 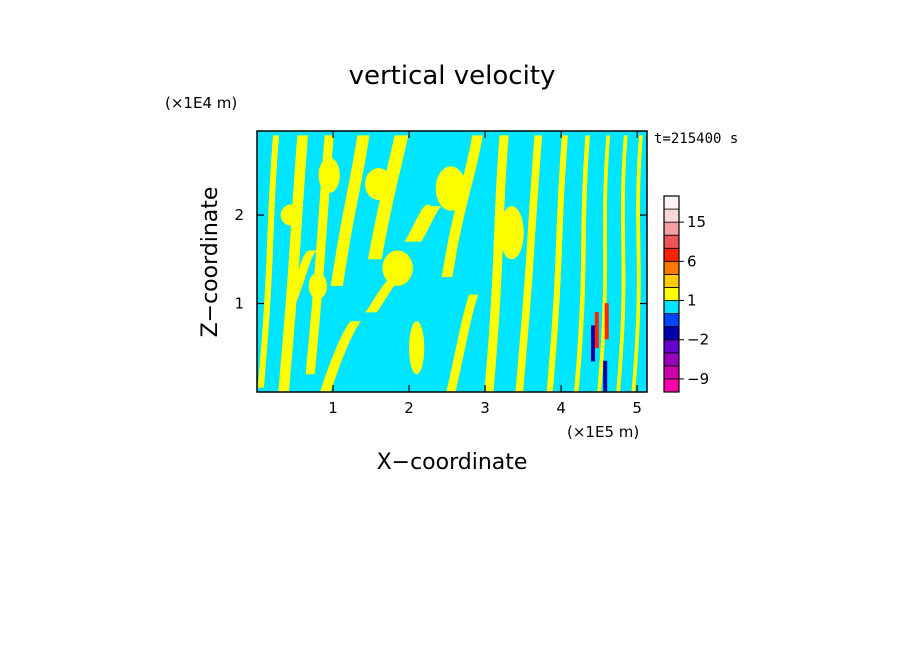 I want to click on colorbar-tick-label: −2, so click(x=698, y=340).